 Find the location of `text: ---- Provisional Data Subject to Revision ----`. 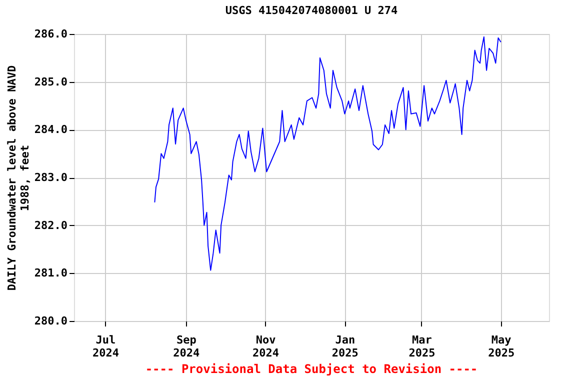

text: ---- Provisional Data Subject to Revision ---- is located at coordinates (311, 369).